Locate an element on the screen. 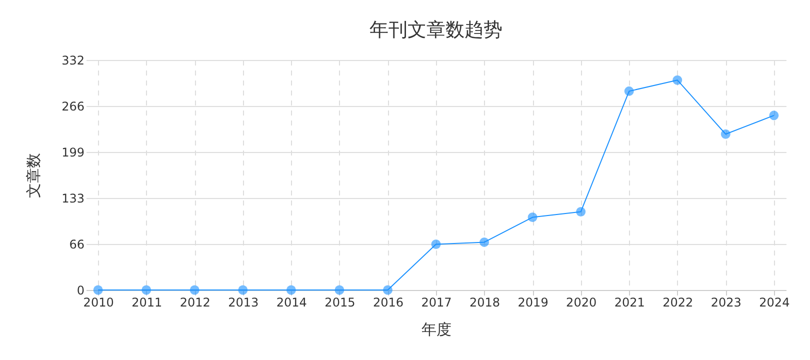  x-tick-label: 2014 is located at coordinates (291, 303).